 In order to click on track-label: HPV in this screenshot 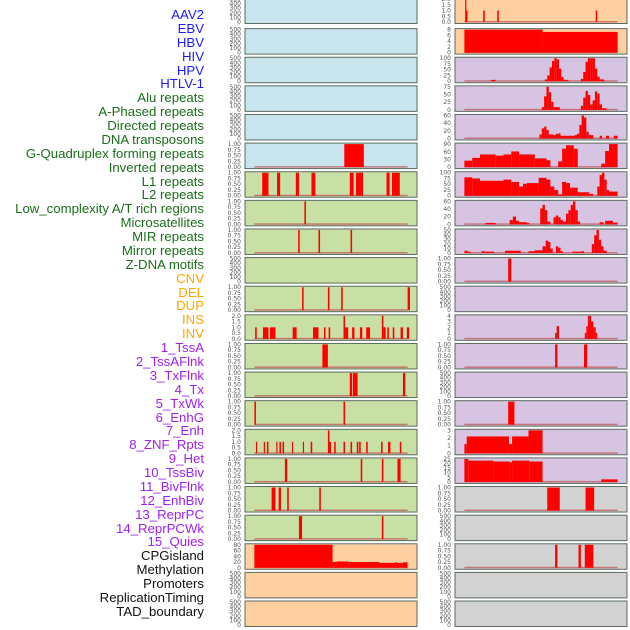, I will do `click(190, 70)`.